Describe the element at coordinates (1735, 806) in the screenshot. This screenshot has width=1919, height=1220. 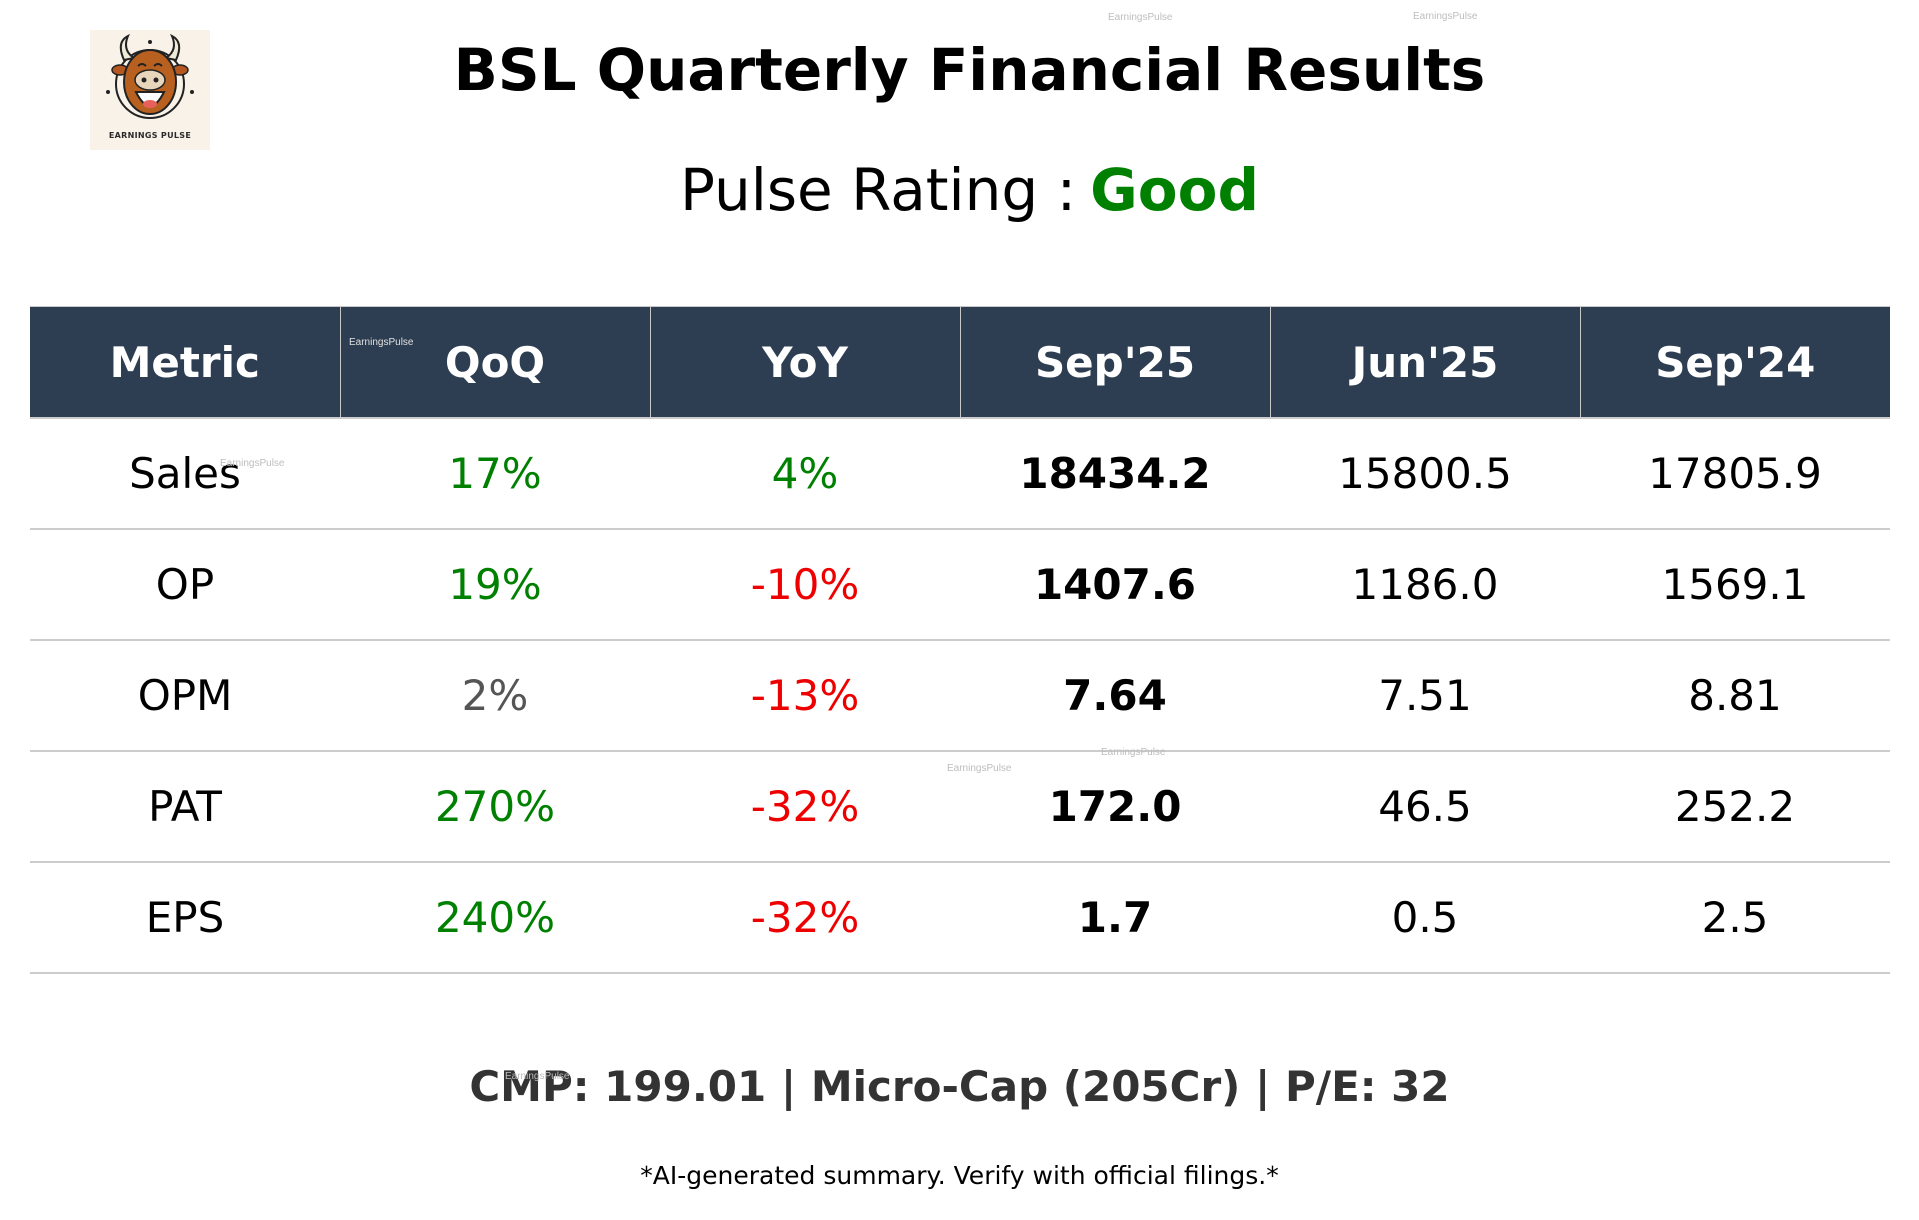
I see `sep24-cell: 252.2` at that location.